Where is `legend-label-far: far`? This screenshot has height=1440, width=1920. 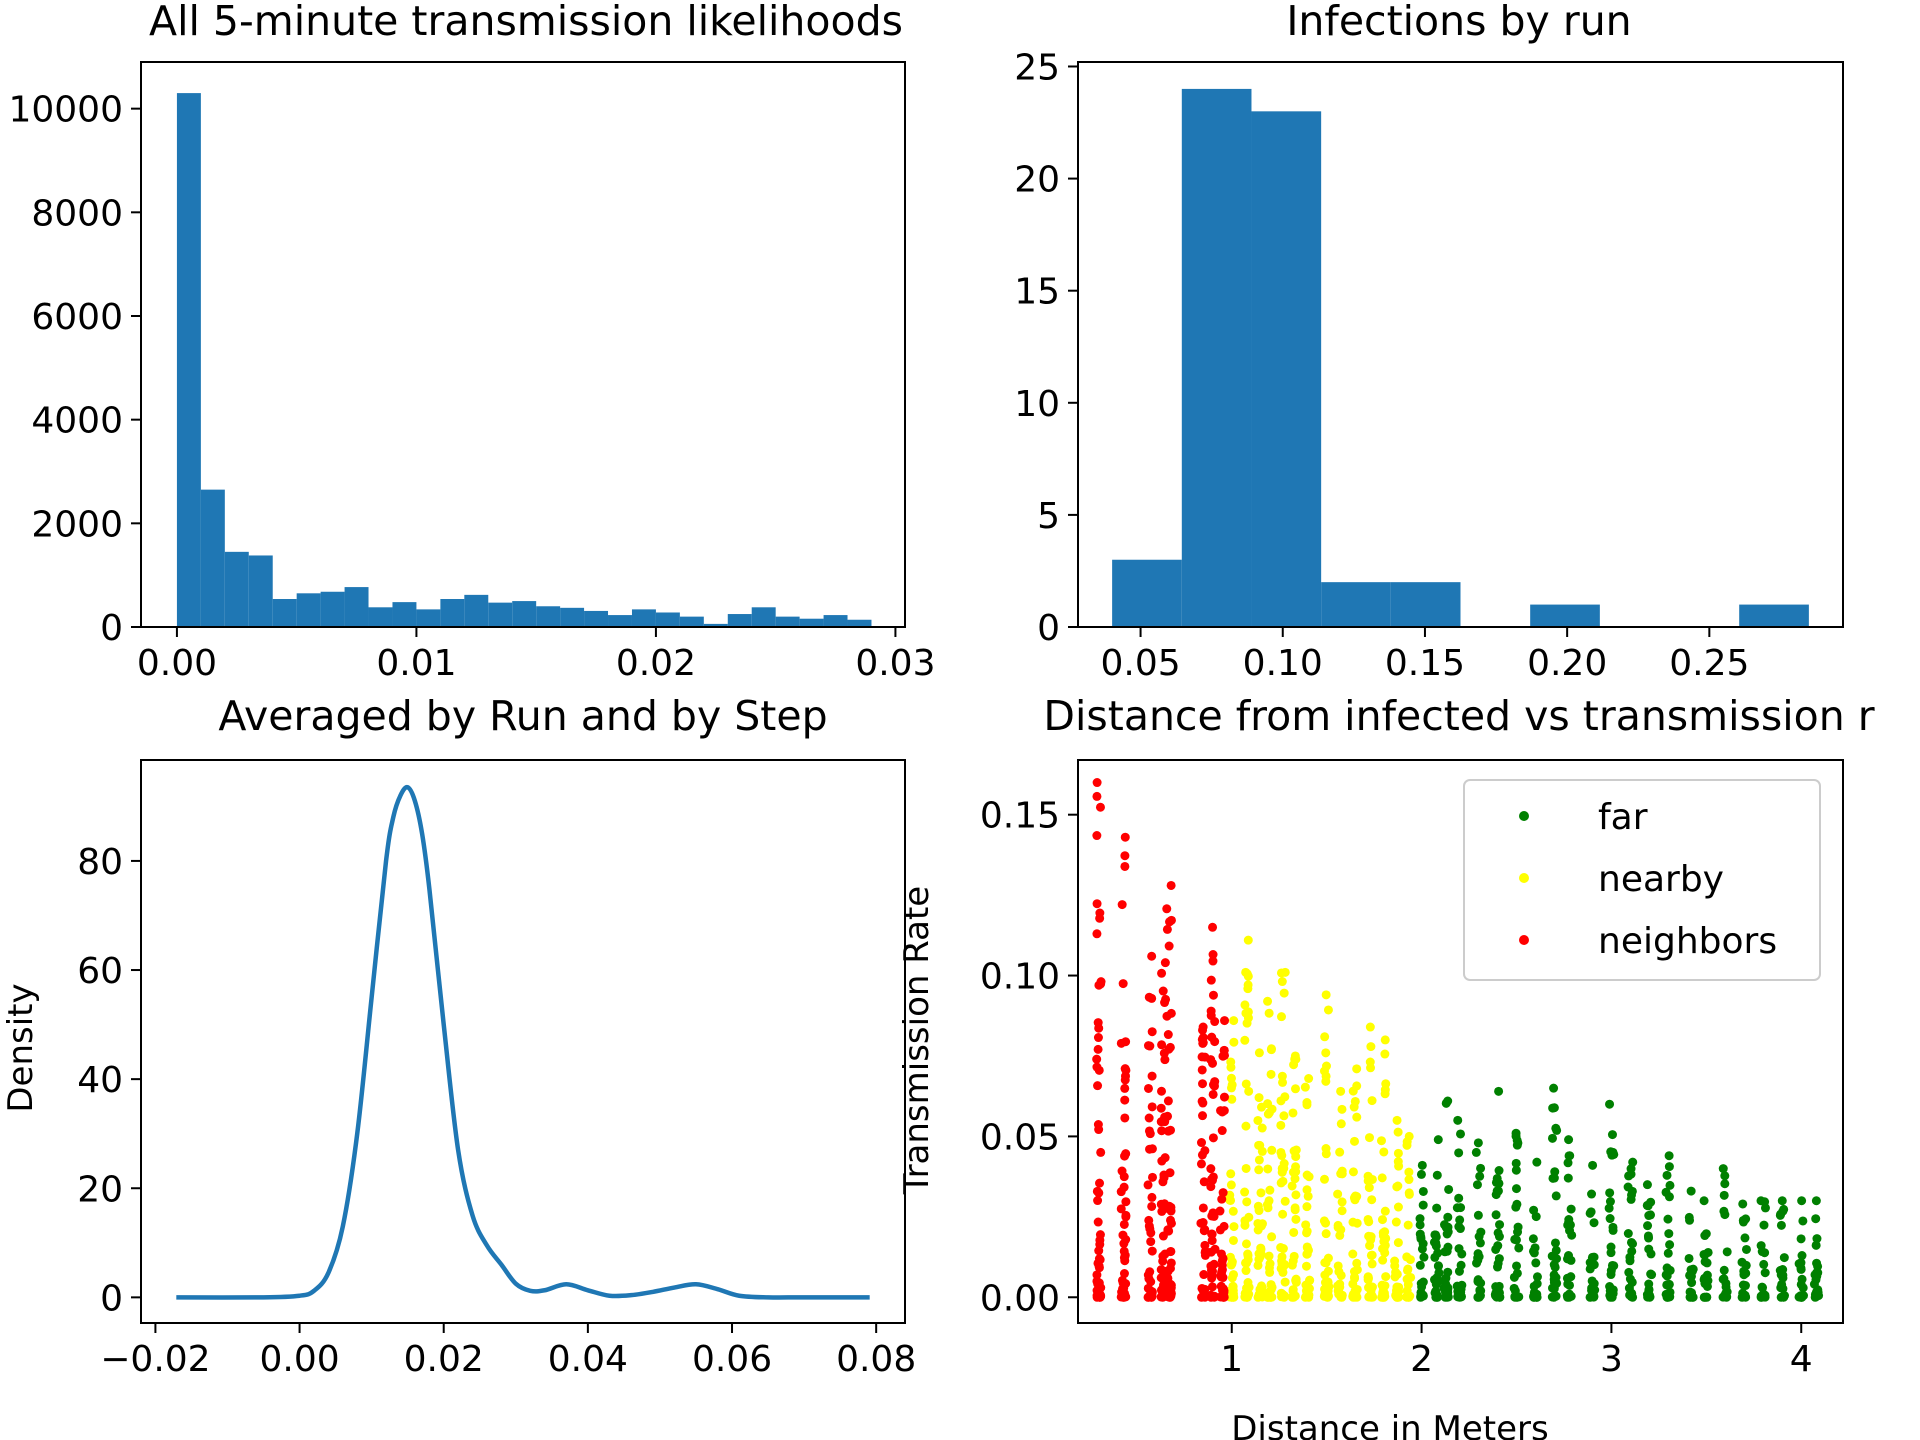 legend-label-far: far is located at coordinates (1623, 817).